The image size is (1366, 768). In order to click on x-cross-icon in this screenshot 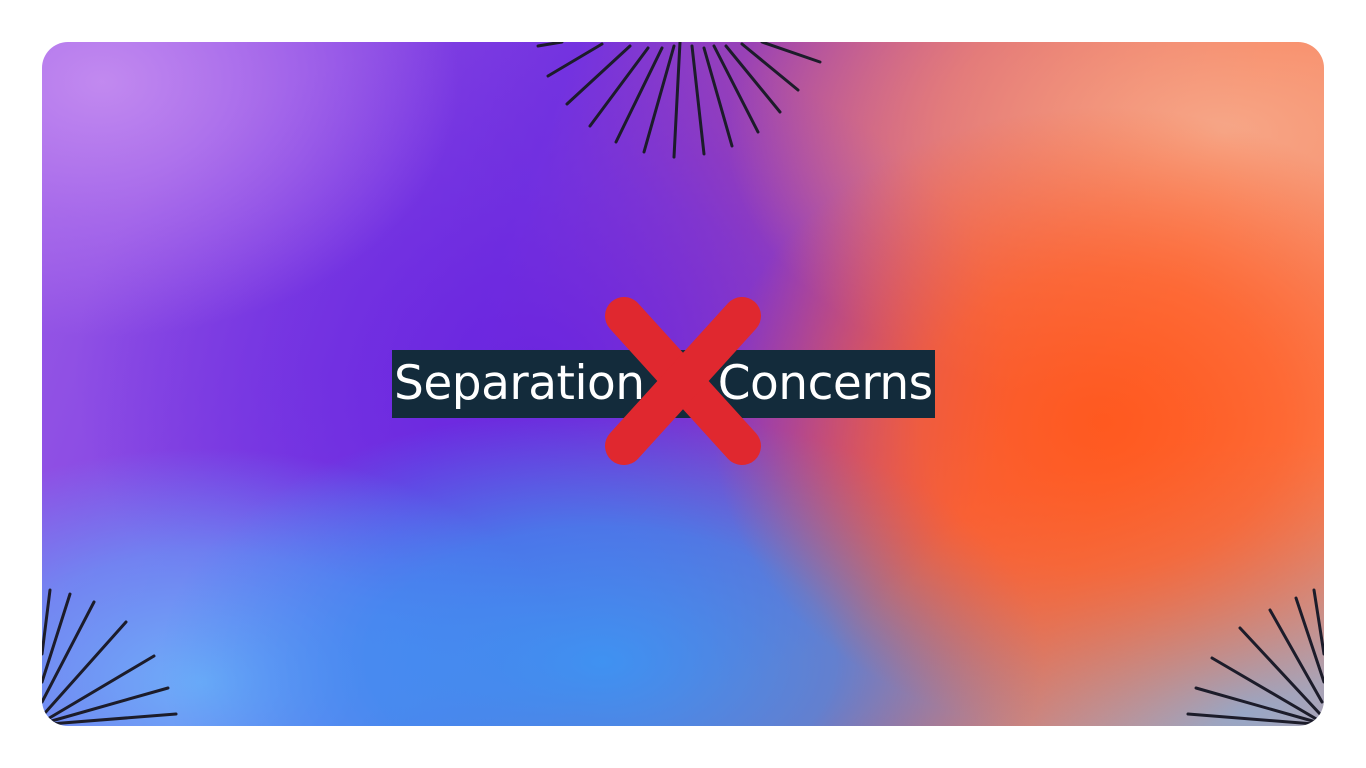, I will do `click(683, 381)`.